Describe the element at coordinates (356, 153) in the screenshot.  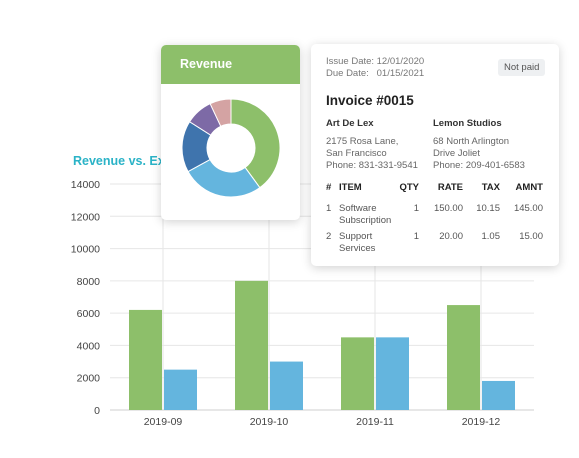
I see `from-address-line2: San Francisco` at that location.